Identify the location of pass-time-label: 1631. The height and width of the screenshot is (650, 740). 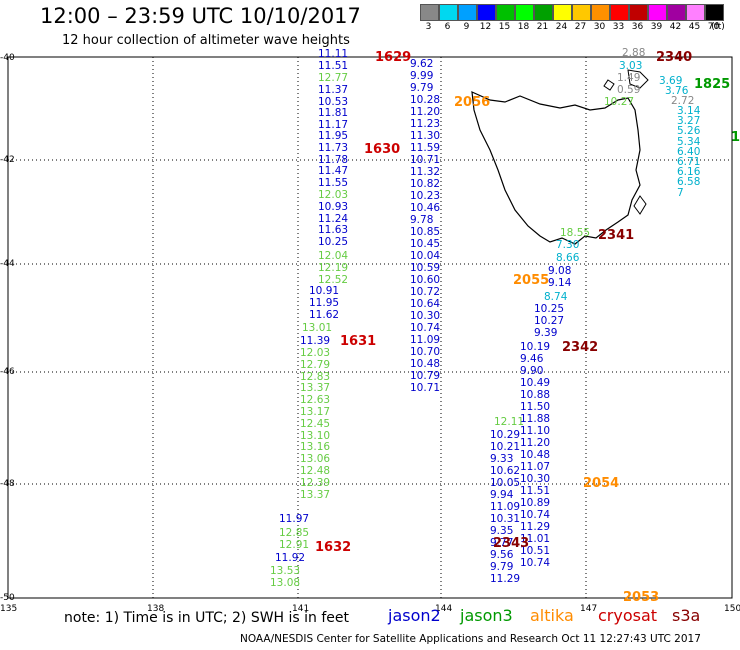
(358, 341).